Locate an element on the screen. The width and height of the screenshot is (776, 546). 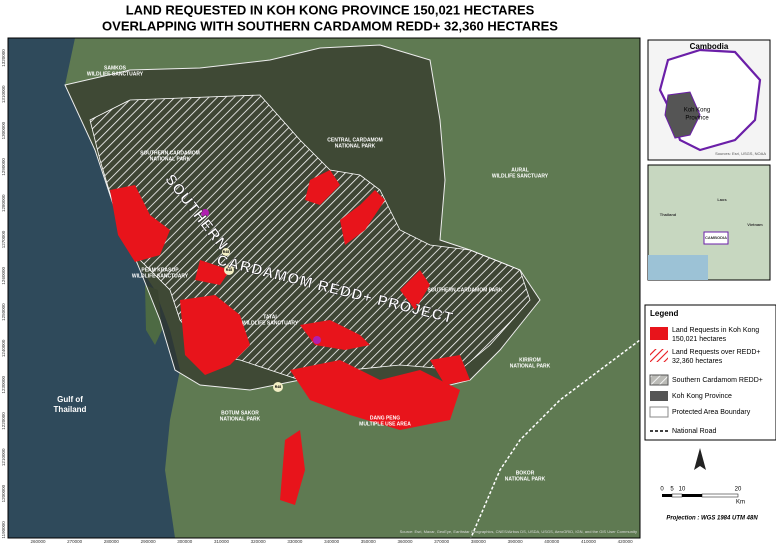
road-markers is located at coordinates (252, 320).